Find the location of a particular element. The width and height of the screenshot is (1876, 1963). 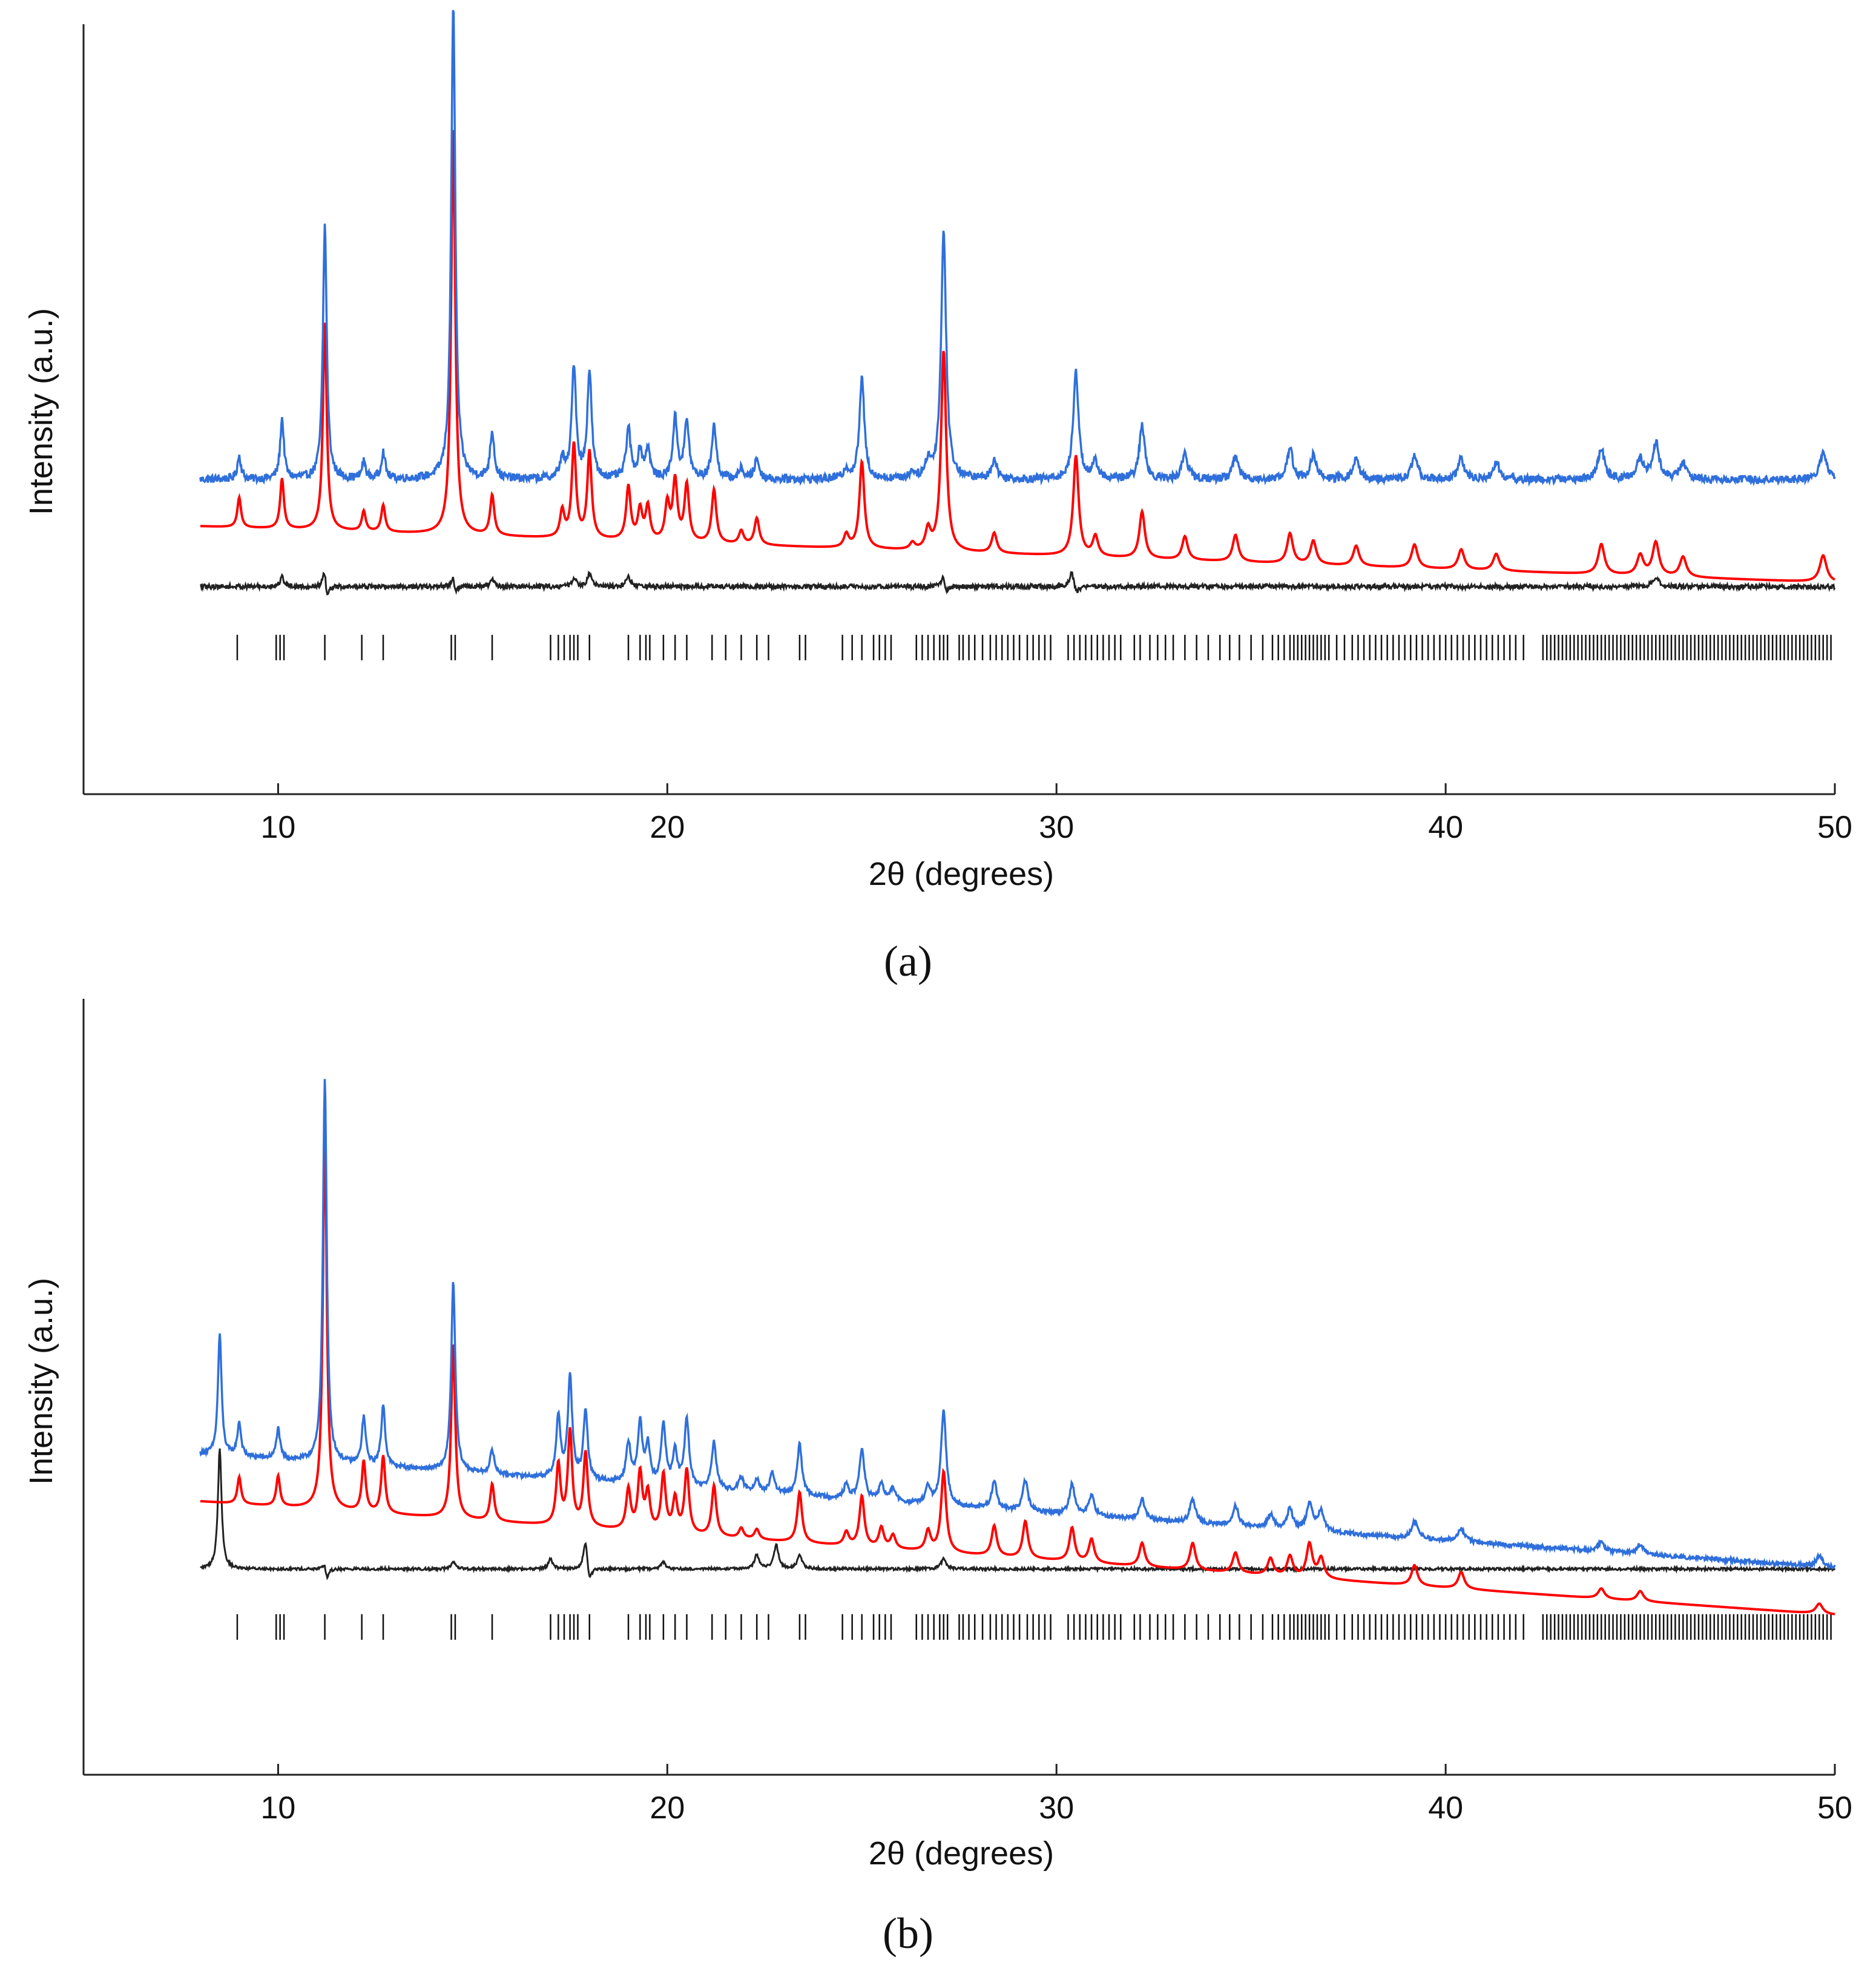

panel-label-a: (a) is located at coordinates (908, 961).